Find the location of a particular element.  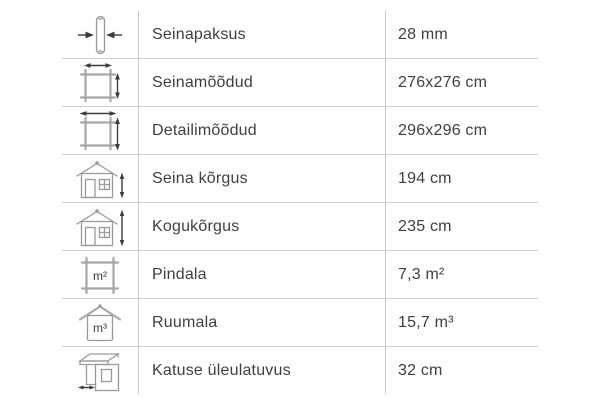

detail-dimensions-icon is located at coordinates (100, 130).